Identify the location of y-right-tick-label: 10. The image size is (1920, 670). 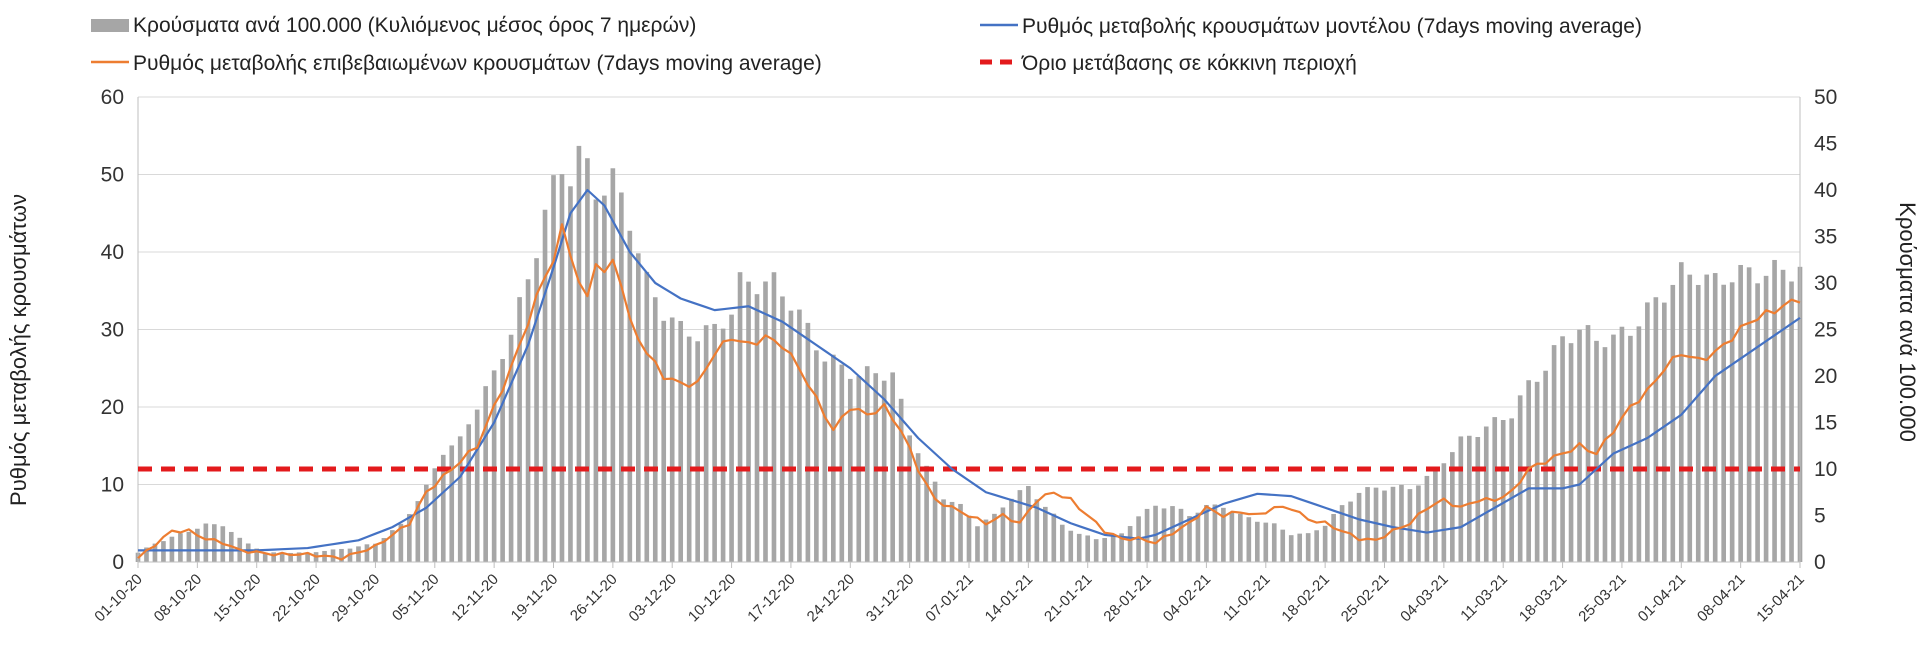
(1825, 469).